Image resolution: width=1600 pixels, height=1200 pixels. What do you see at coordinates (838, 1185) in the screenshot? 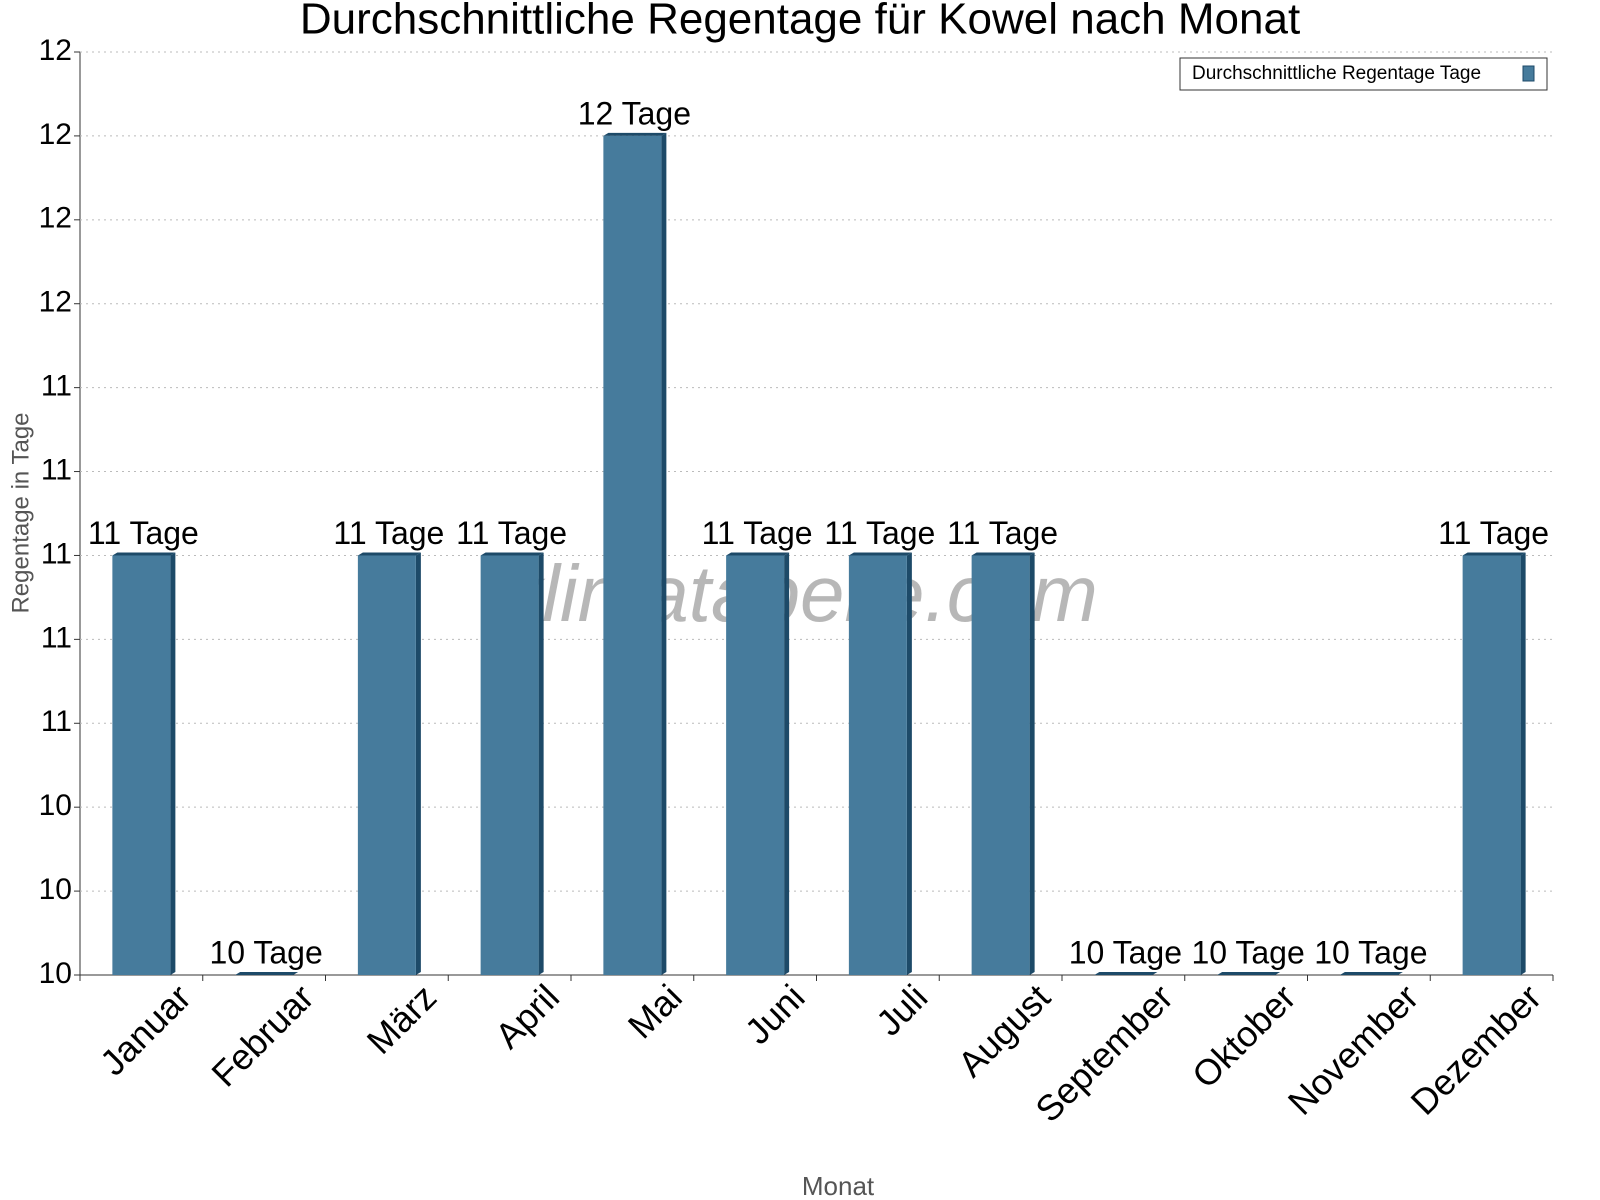
I see `x-axis-label: Monat` at bounding box center [838, 1185].